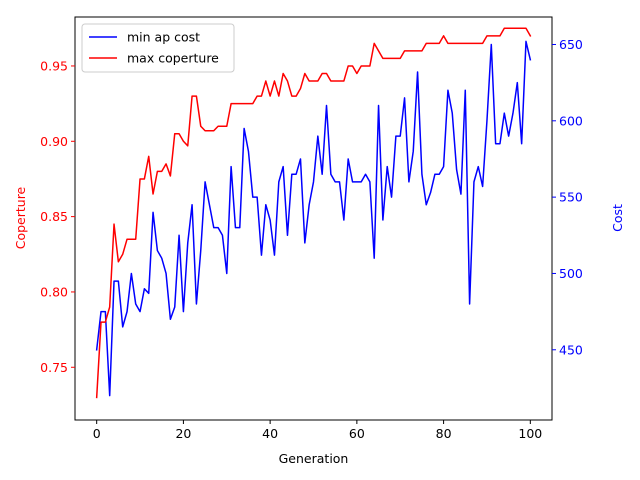 The image size is (640, 480). What do you see at coordinates (530, 433) in the screenshot?
I see `x-tick-label: 100` at bounding box center [530, 433].